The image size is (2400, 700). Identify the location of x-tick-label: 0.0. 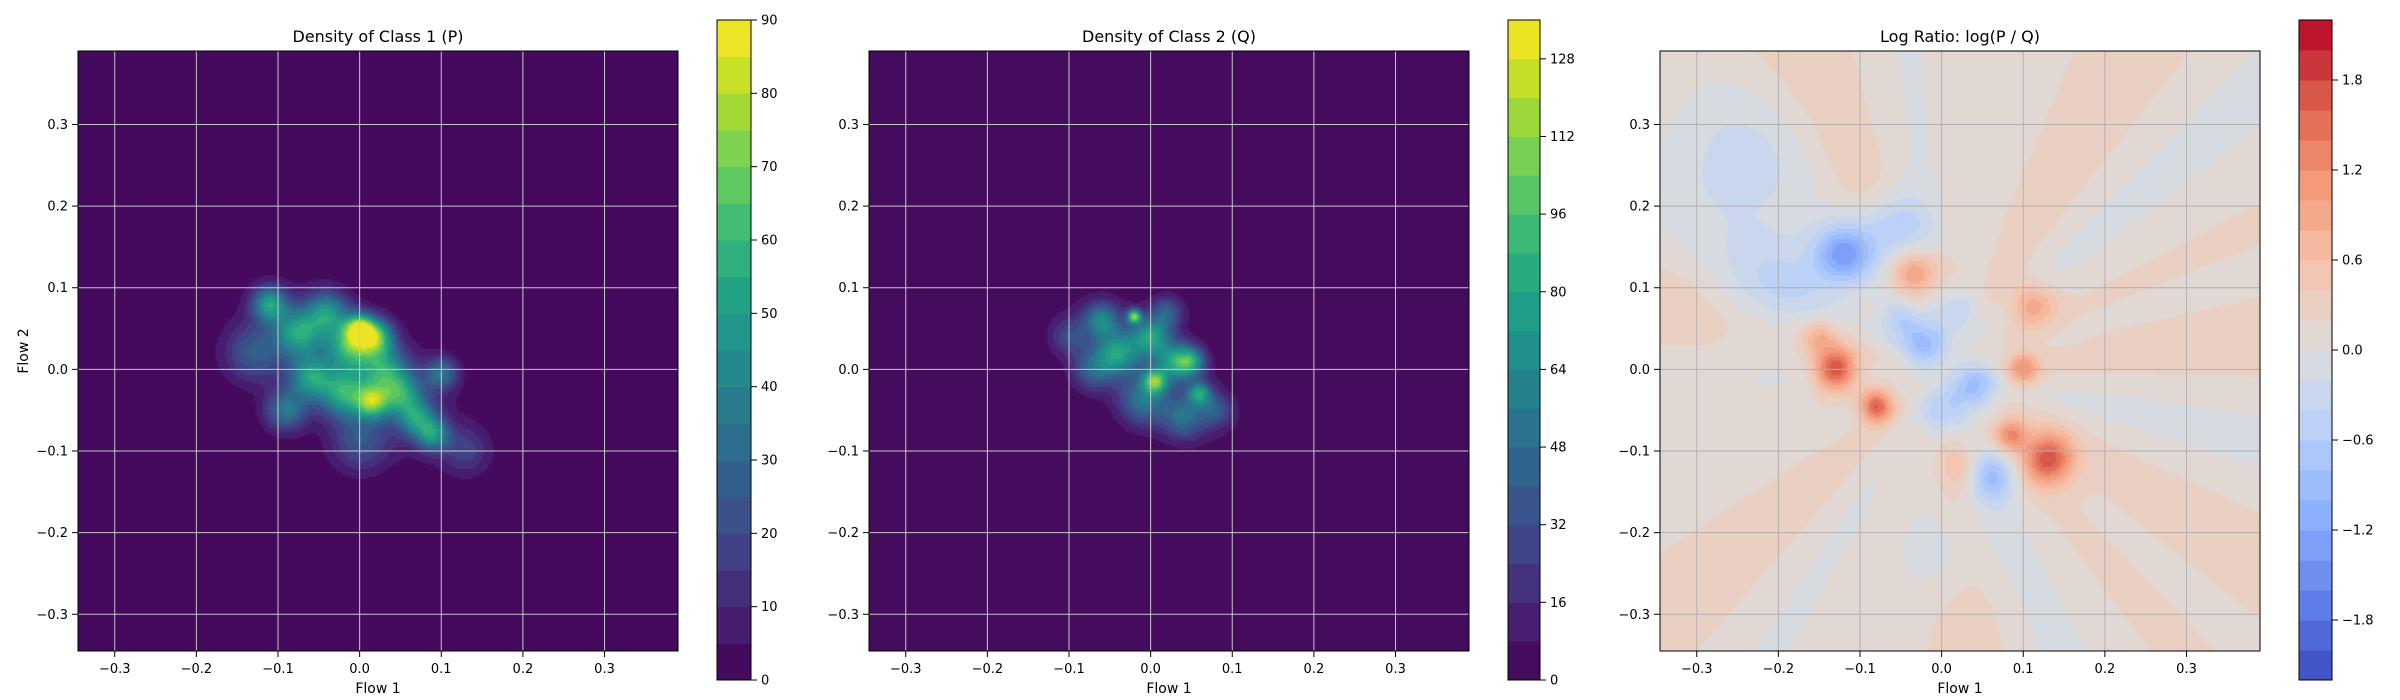
(359, 669).